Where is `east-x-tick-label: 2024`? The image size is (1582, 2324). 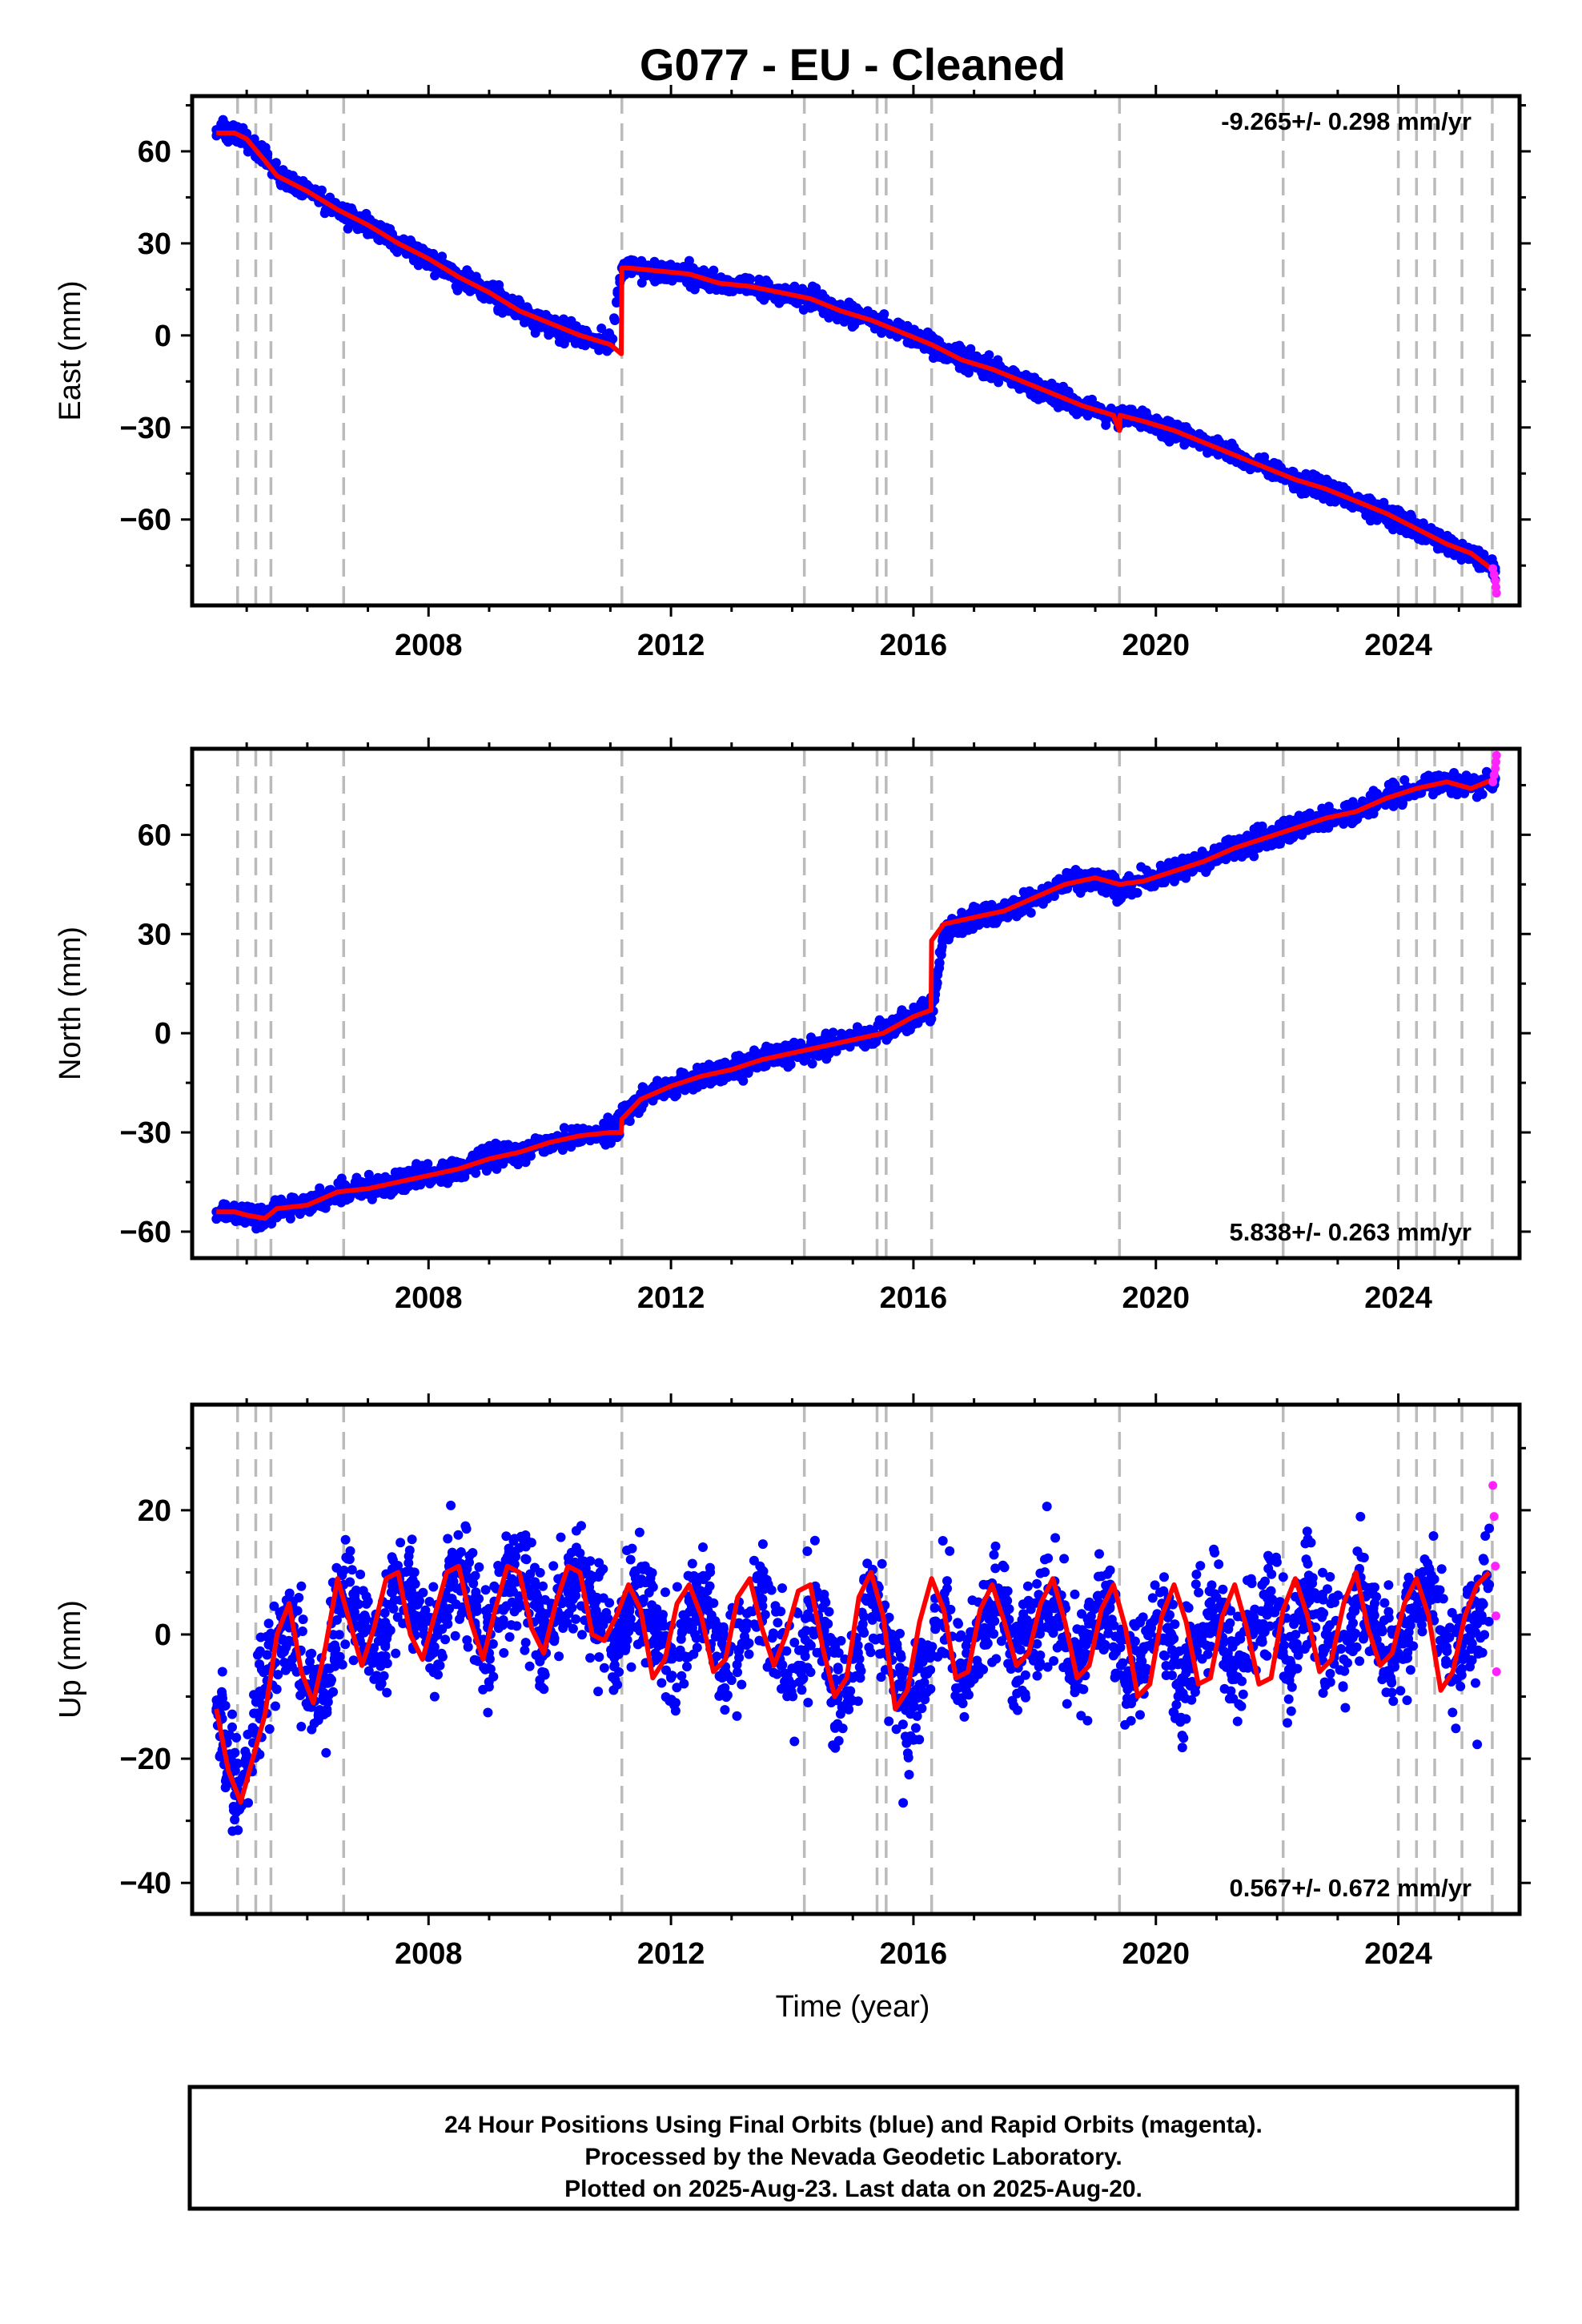
east-x-tick-label: 2024 is located at coordinates (1398, 645).